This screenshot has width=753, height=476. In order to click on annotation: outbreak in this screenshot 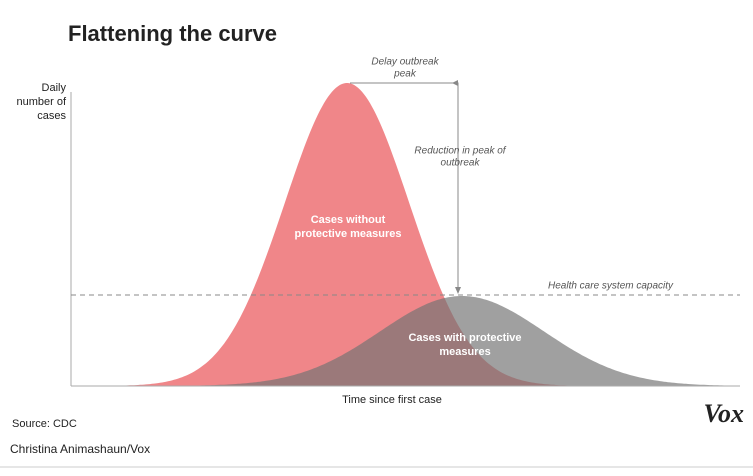, I will do `click(461, 163)`.